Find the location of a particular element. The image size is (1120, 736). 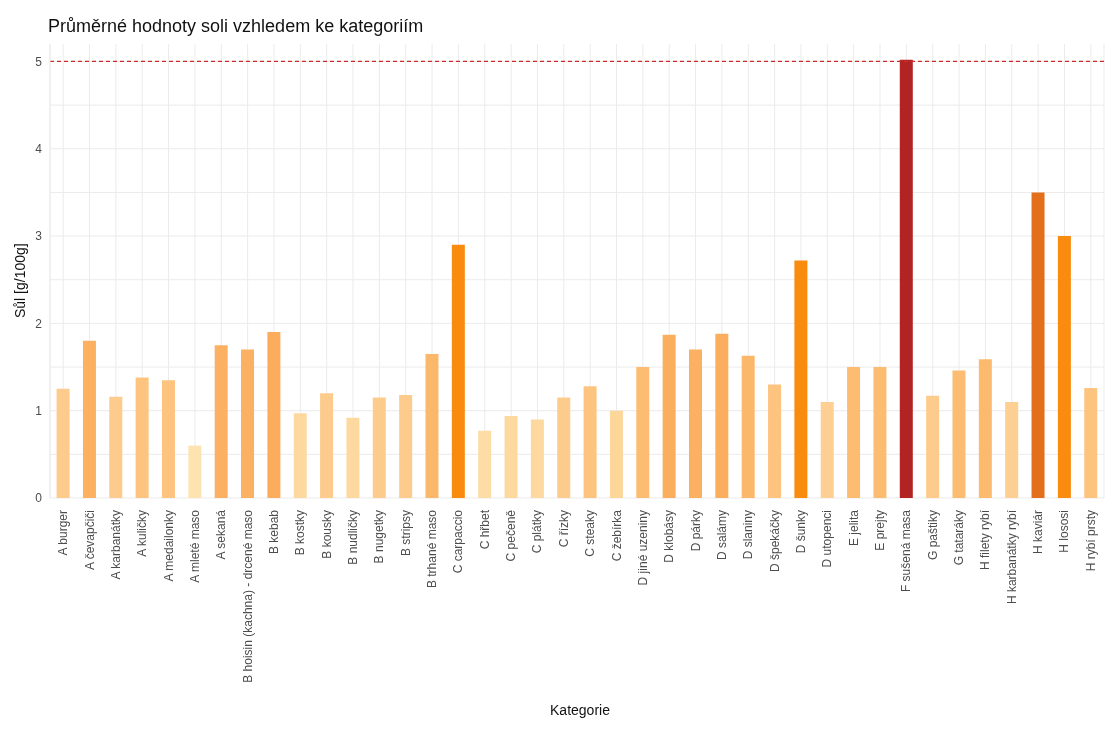

x-tick-label: E jelita is located at coordinates (853, 528).